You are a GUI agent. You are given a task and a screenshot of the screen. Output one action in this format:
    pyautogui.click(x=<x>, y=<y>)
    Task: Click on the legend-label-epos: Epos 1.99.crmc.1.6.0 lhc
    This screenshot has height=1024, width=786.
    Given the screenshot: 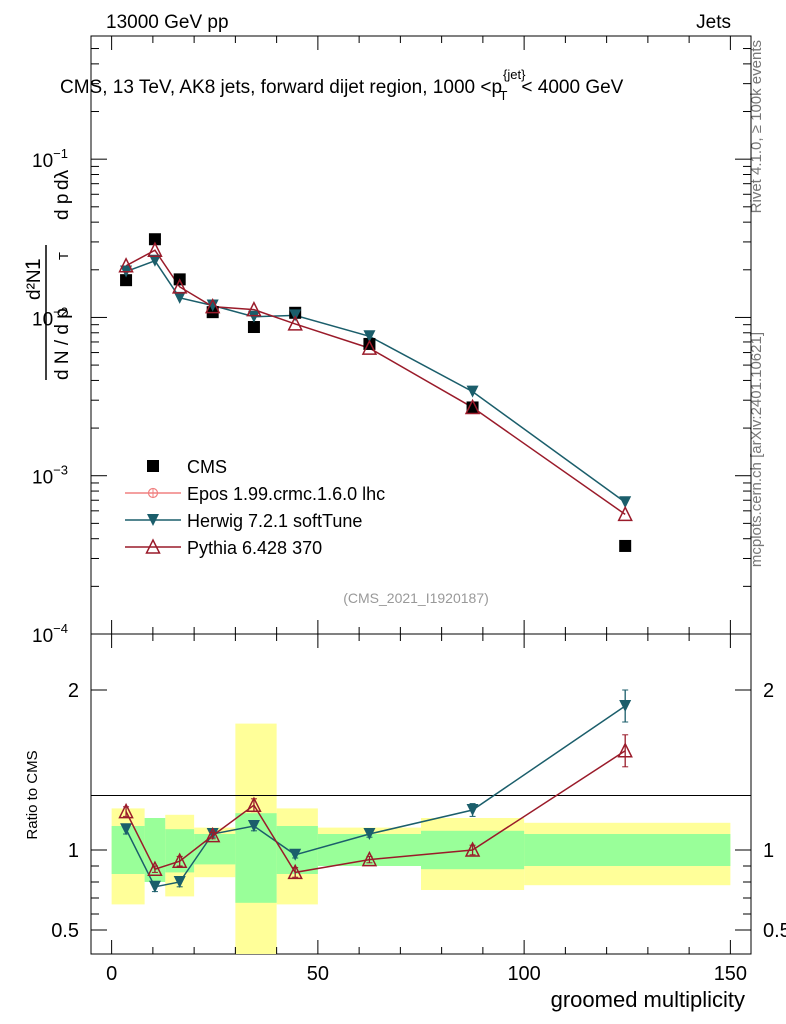 What is the action you would take?
    pyautogui.click(x=286, y=494)
    